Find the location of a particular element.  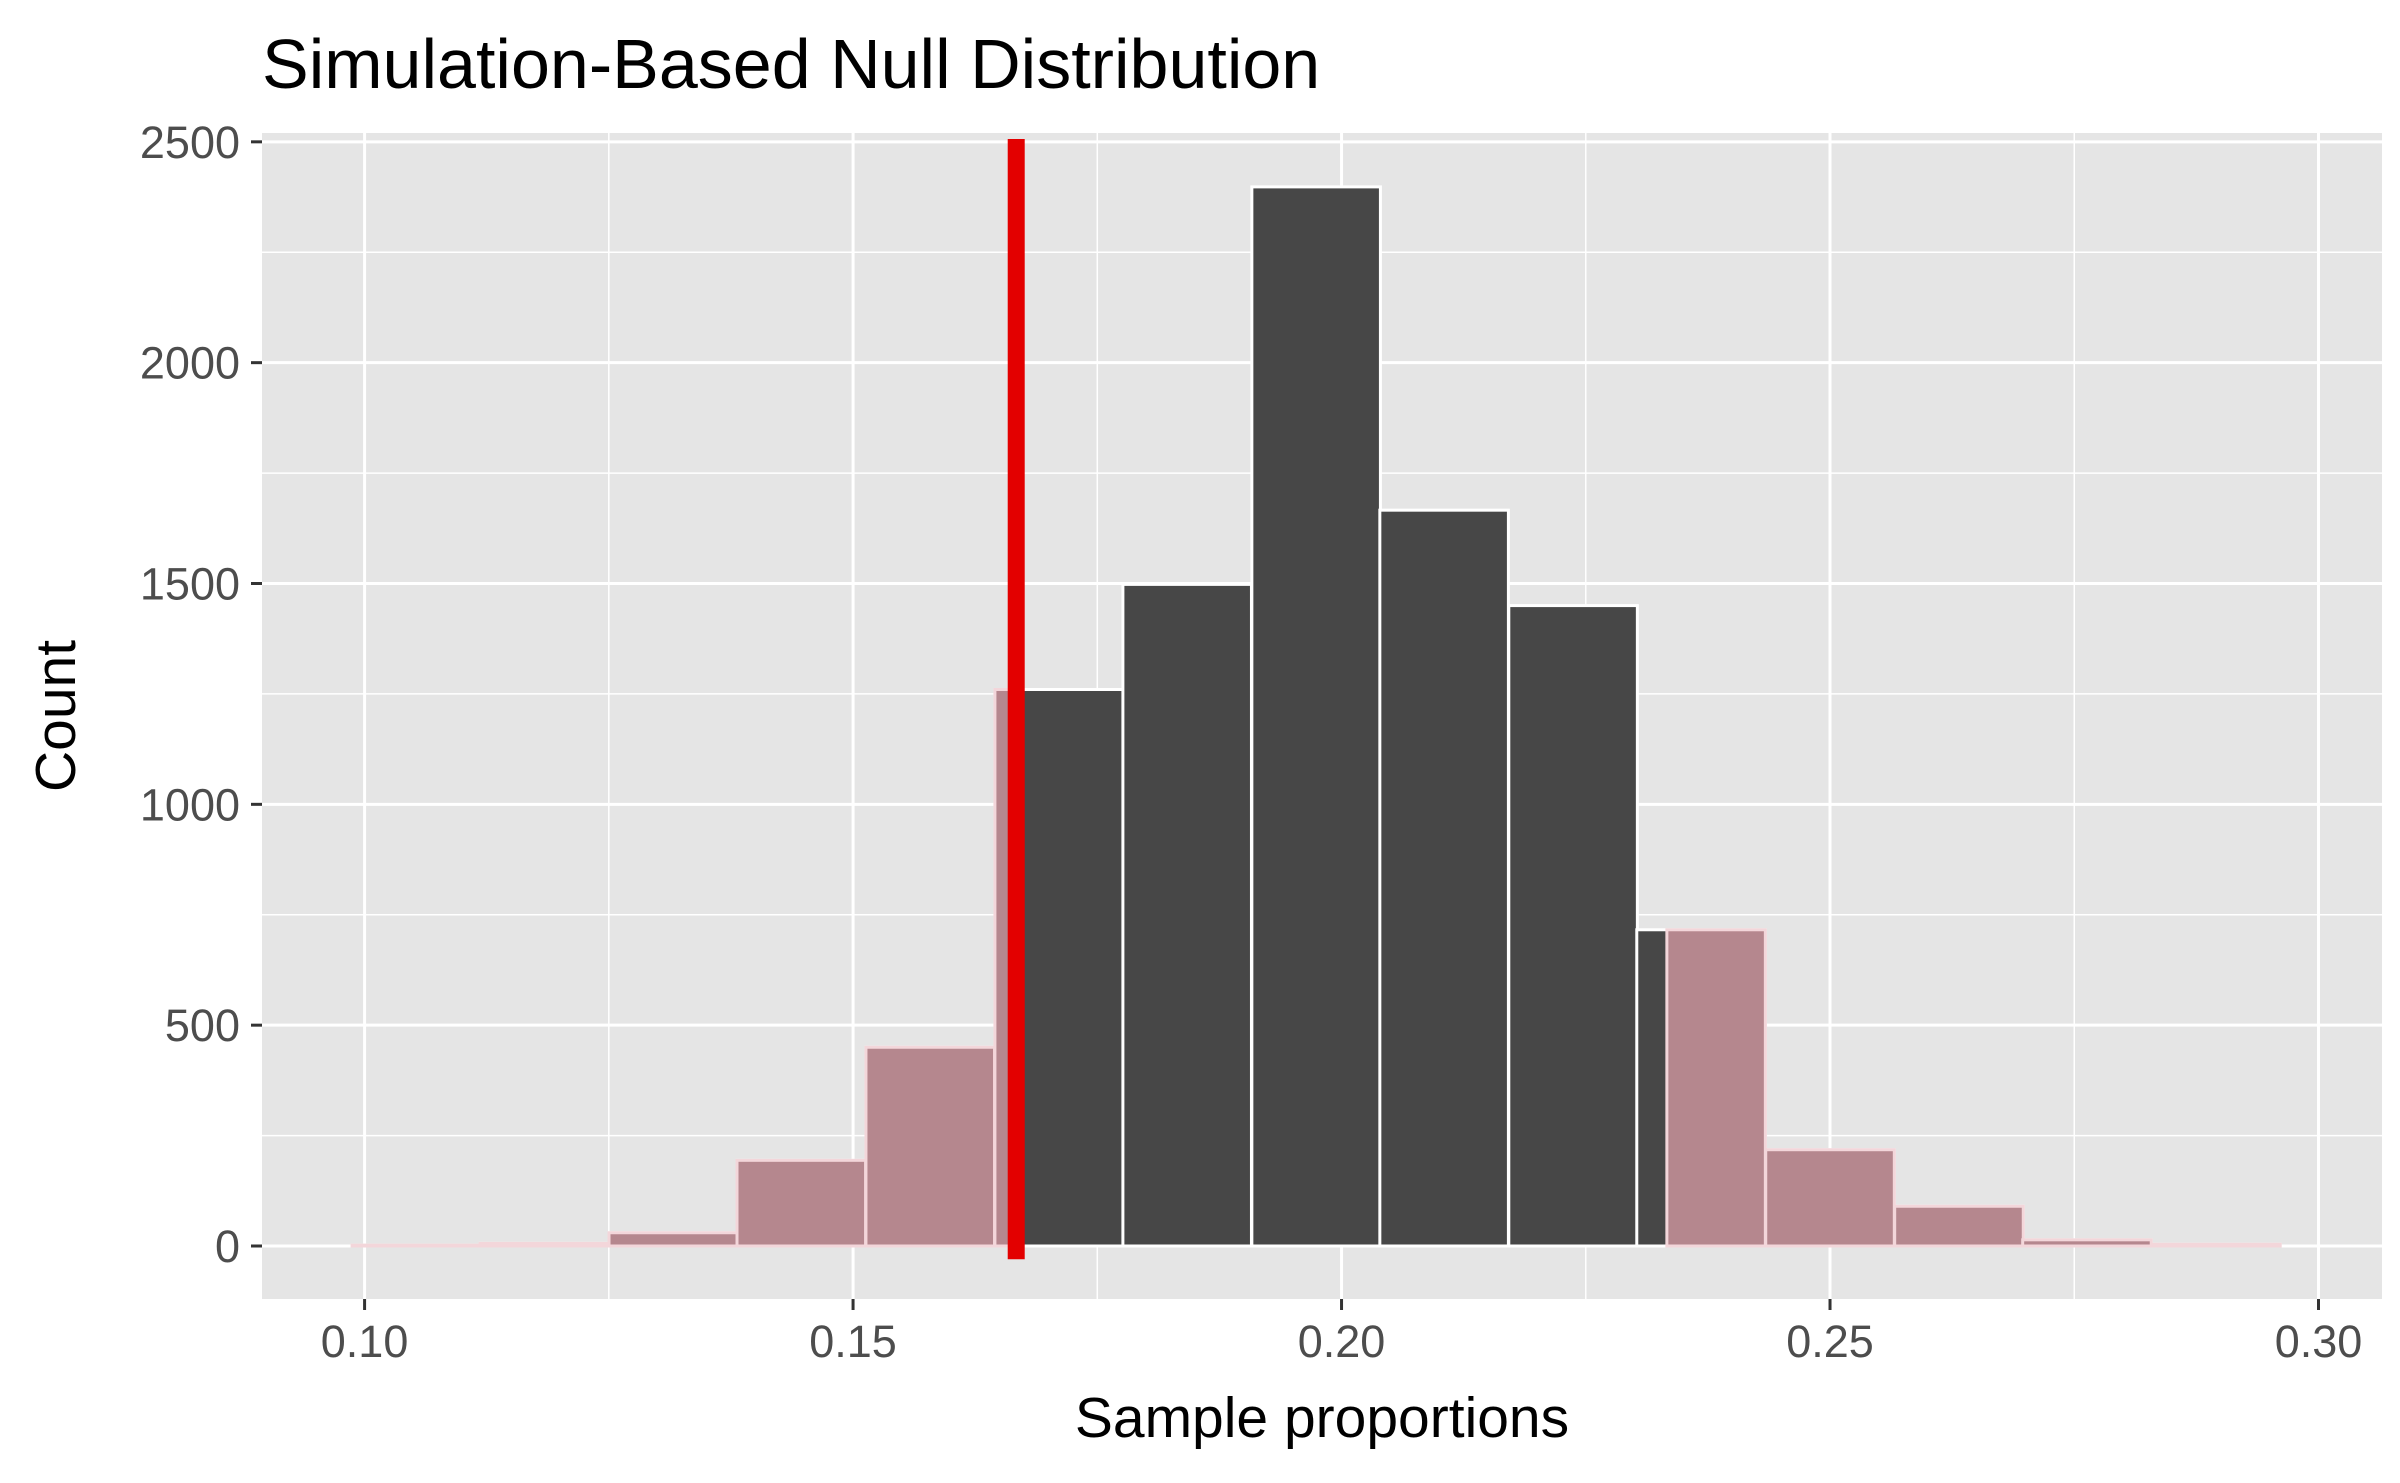

y-tick-label: 1500 is located at coordinates (190, 584).